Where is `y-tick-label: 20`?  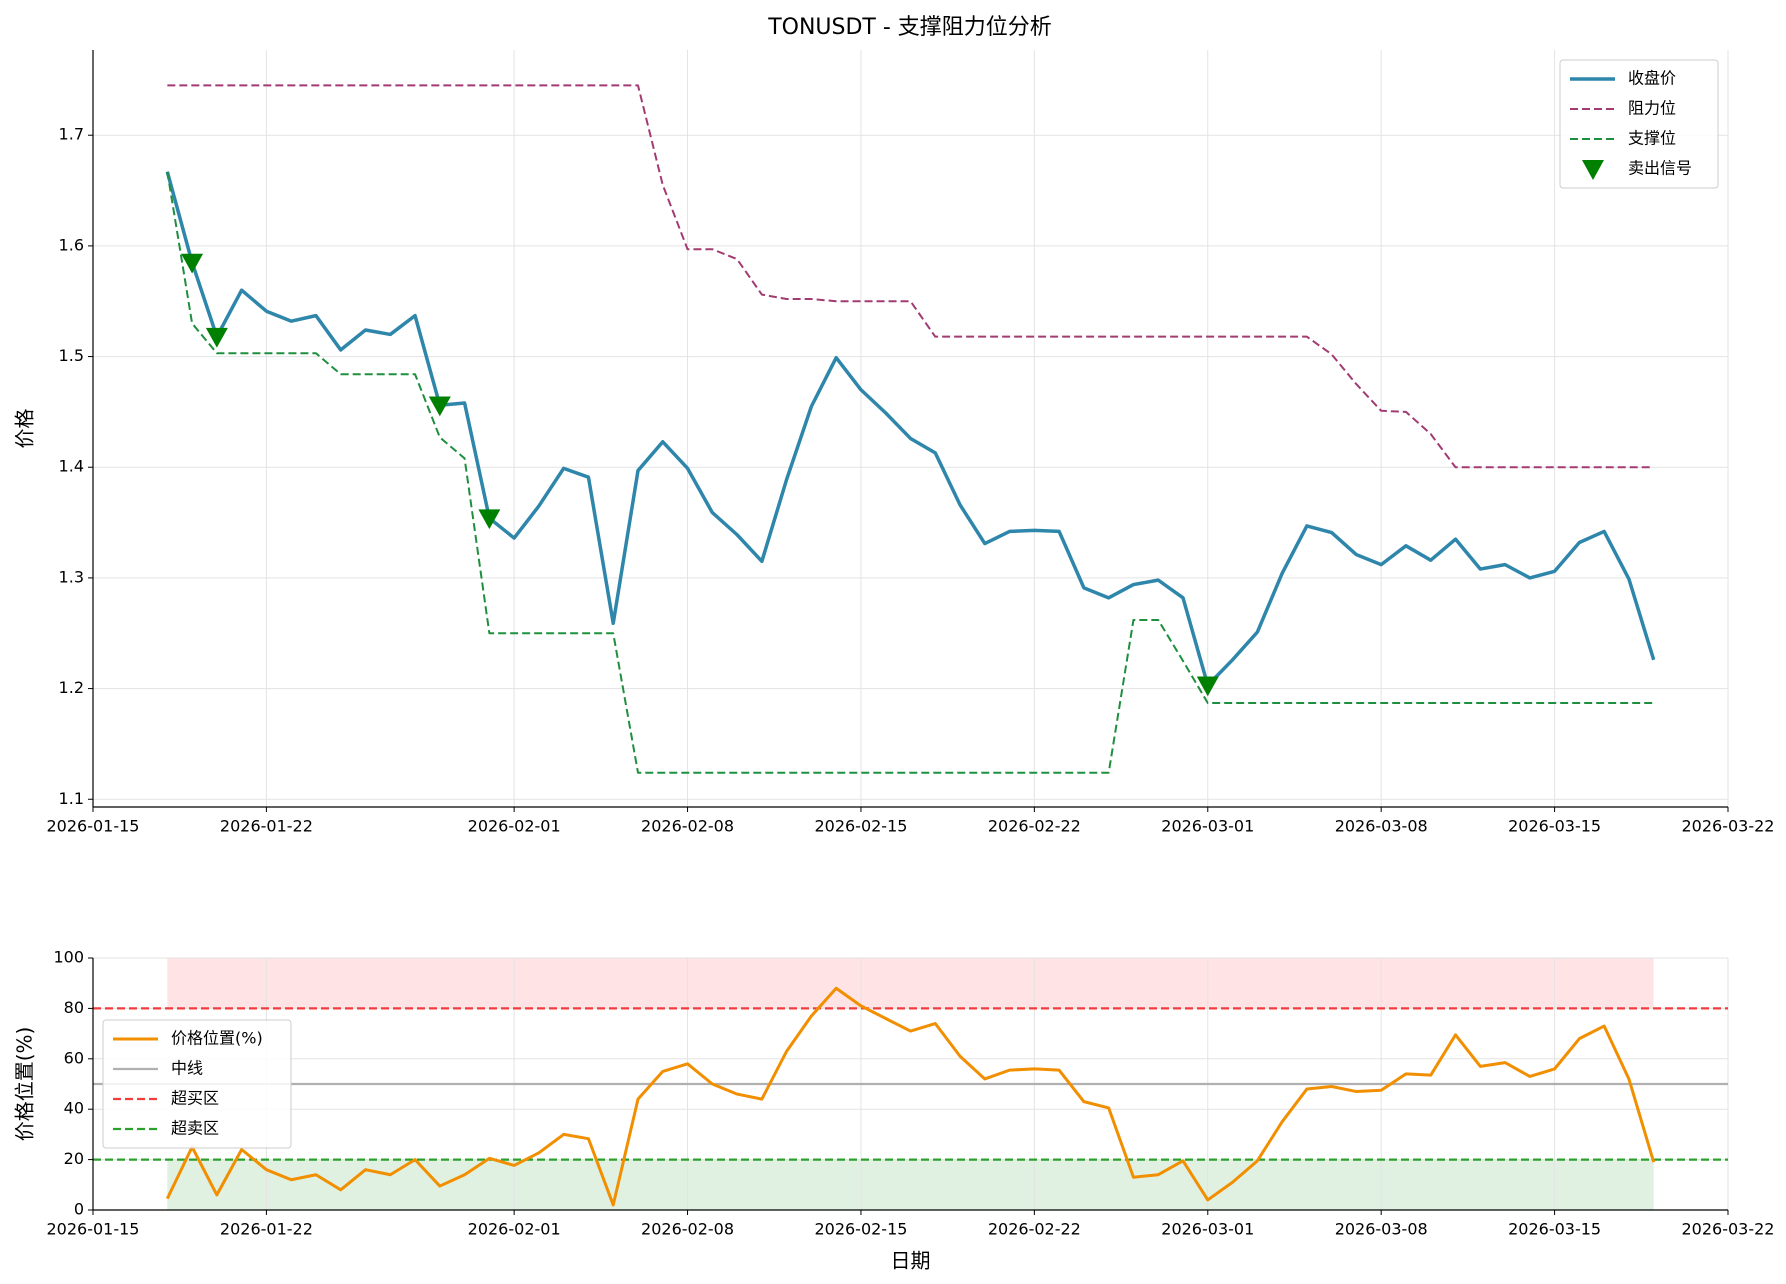
y-tick-label: 20 is located at coordinates (74, 1158).